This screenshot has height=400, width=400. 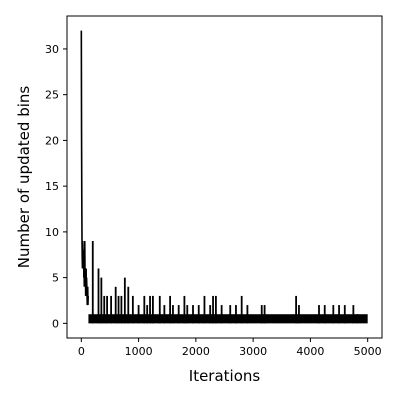 I want to click on y-tick-label: 0, so click(x=55, y=323).